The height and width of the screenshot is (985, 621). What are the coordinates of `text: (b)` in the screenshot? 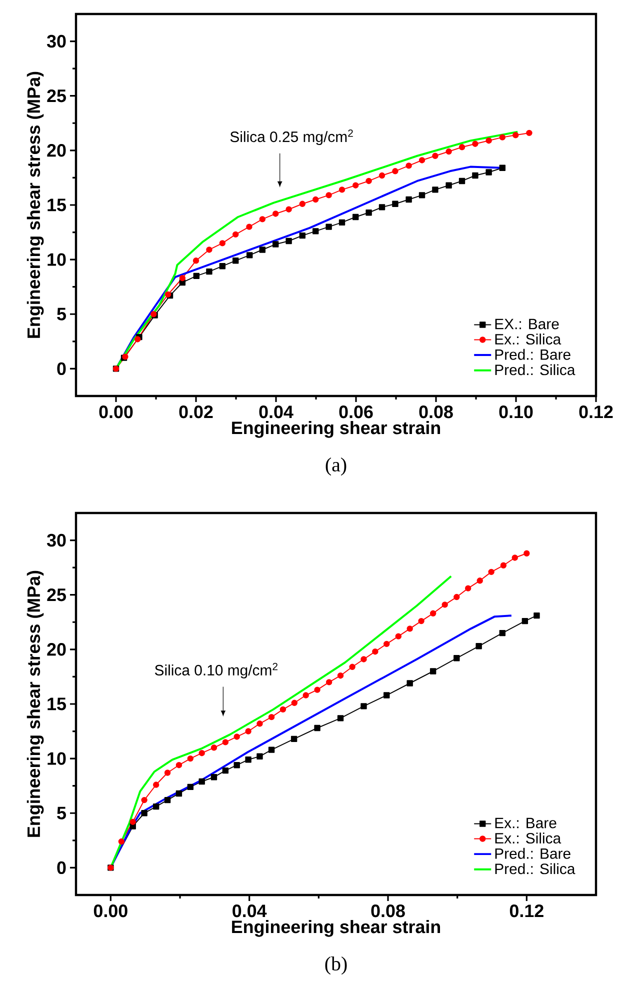 It's located at (336, 965).